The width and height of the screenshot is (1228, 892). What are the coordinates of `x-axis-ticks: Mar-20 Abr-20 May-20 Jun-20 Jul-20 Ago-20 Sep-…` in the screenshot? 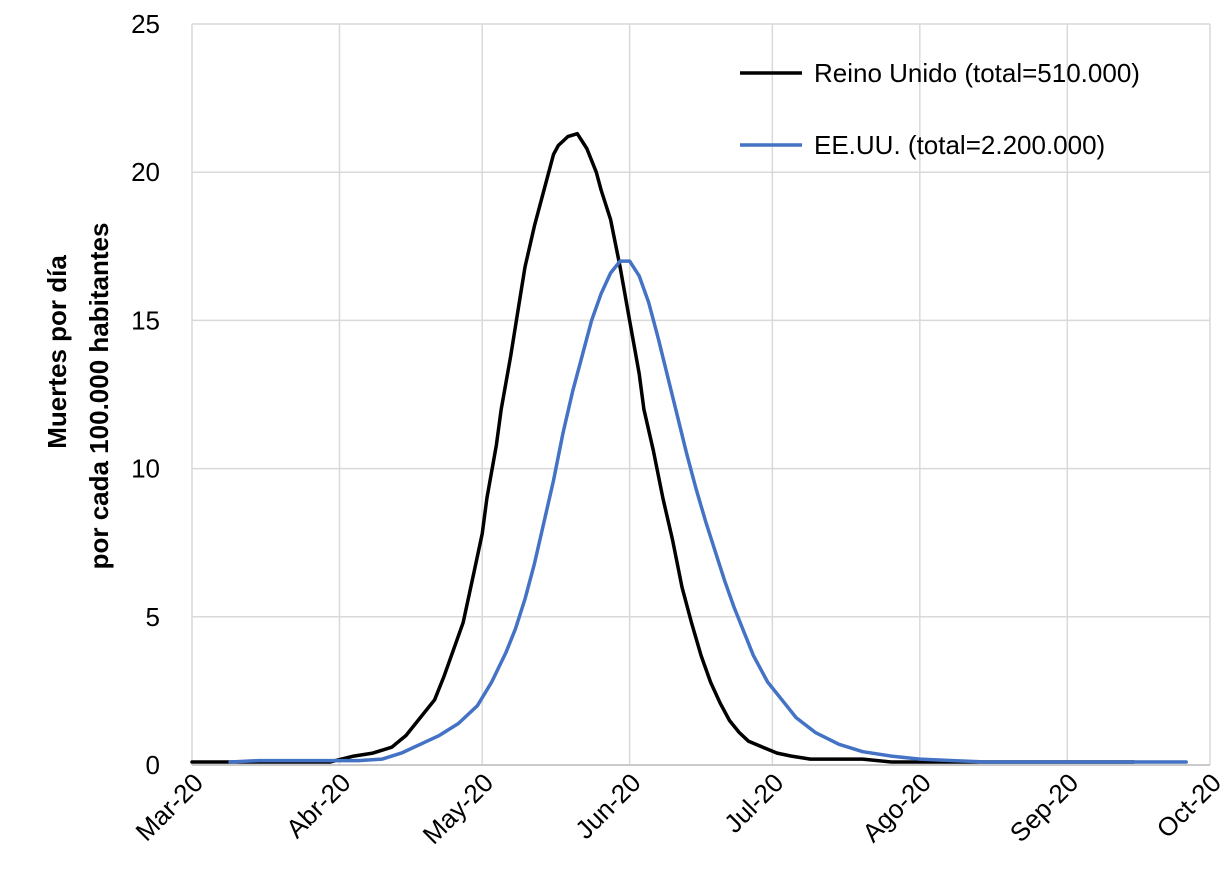 It's located at (678, 808).